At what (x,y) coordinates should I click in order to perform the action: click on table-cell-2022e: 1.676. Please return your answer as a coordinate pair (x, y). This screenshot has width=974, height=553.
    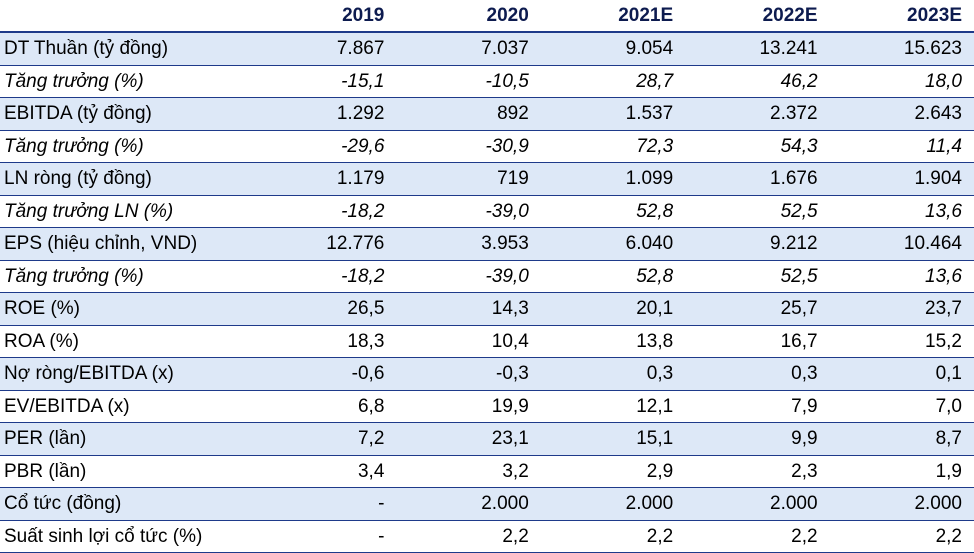
    Looking at the image, I should click on (757, 179).